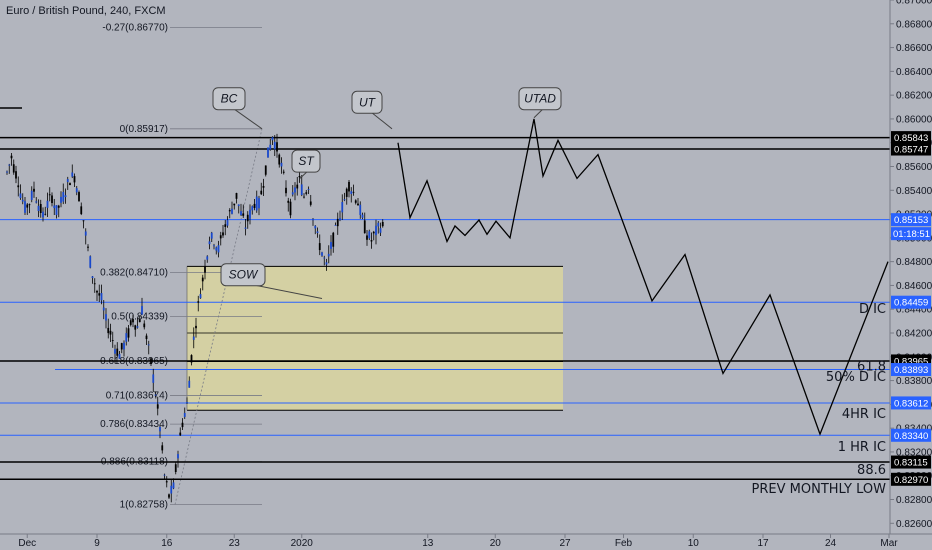  I want to click on time-tick-label: 2020, so click(302, 543).